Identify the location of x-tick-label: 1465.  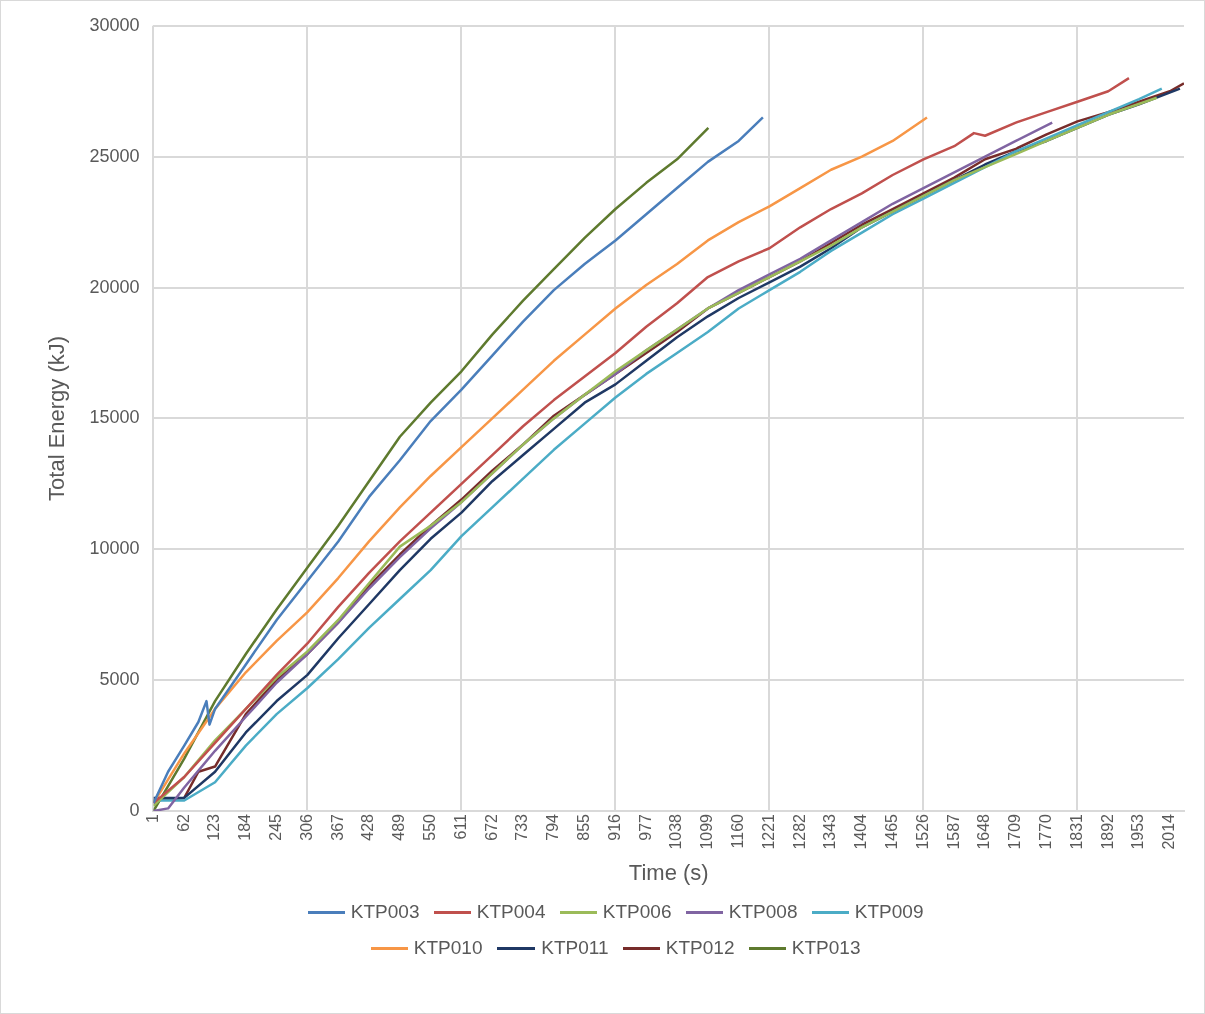
(892, 831).